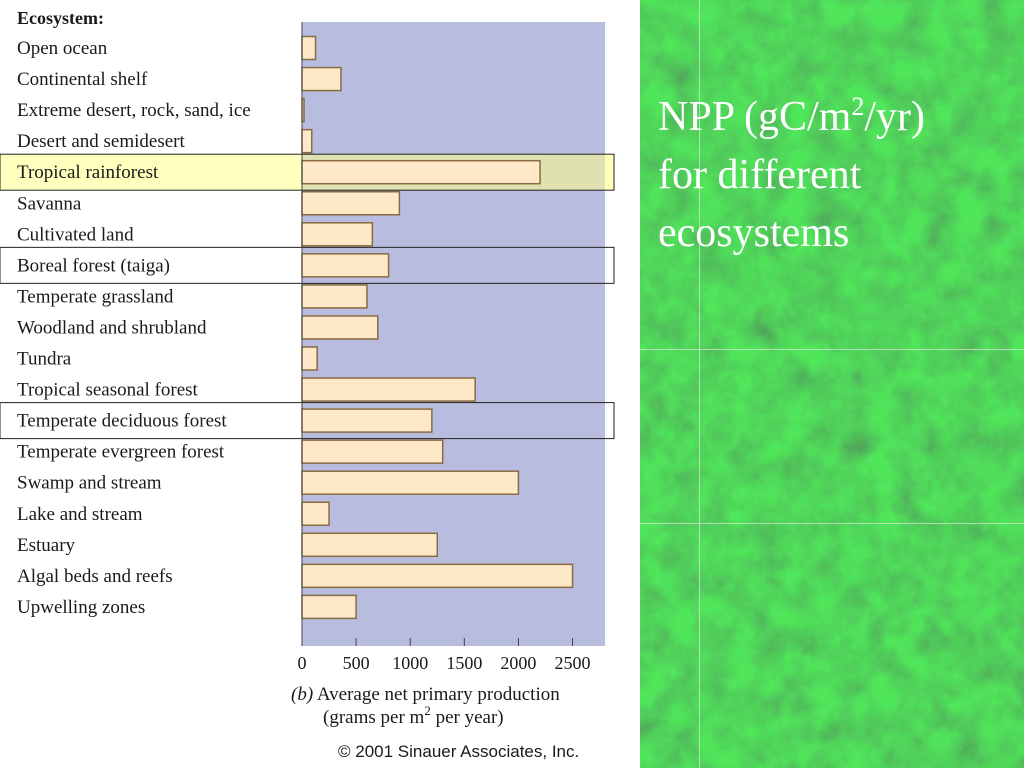 Image resolution: width=1024 pixels, height=768 pixels. I want to click on category-label-extreme-desert-rock-sand-ice: Extreme desert, rock, sand, ice, so click(134, 110).